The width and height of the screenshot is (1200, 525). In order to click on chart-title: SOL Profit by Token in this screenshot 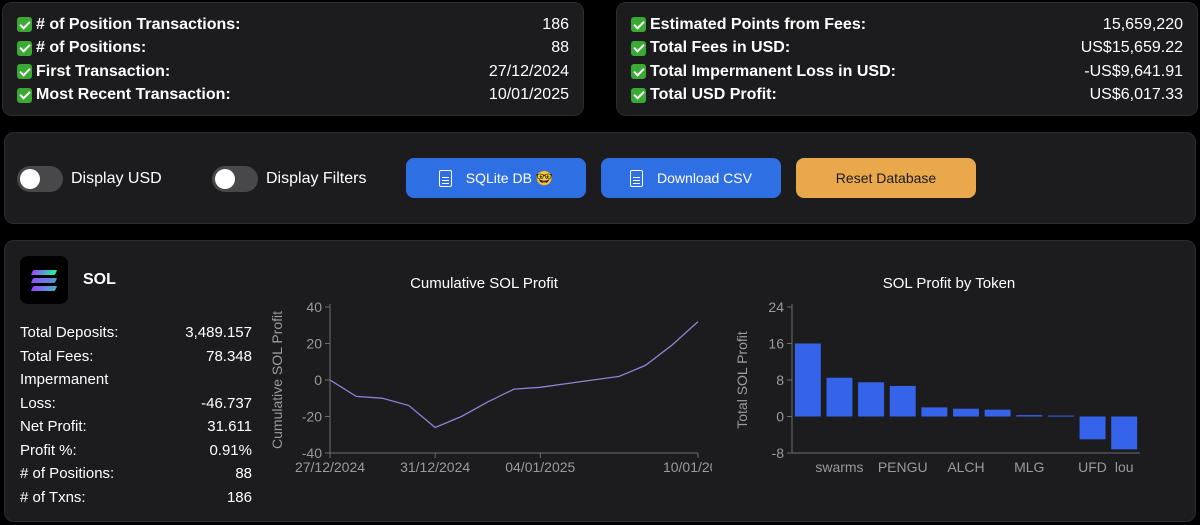, I will do `click(949, 283)`.